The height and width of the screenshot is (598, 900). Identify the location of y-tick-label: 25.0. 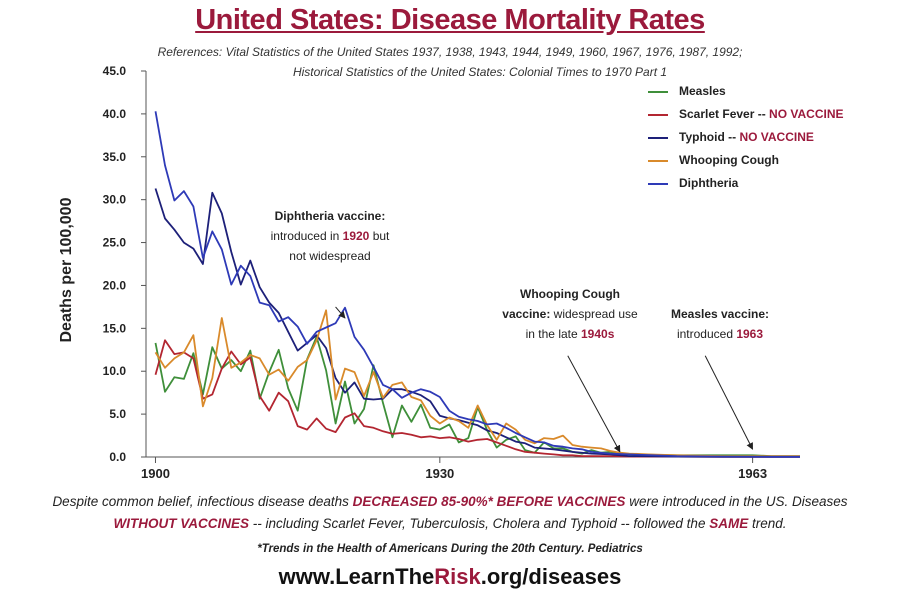
(115, 243).